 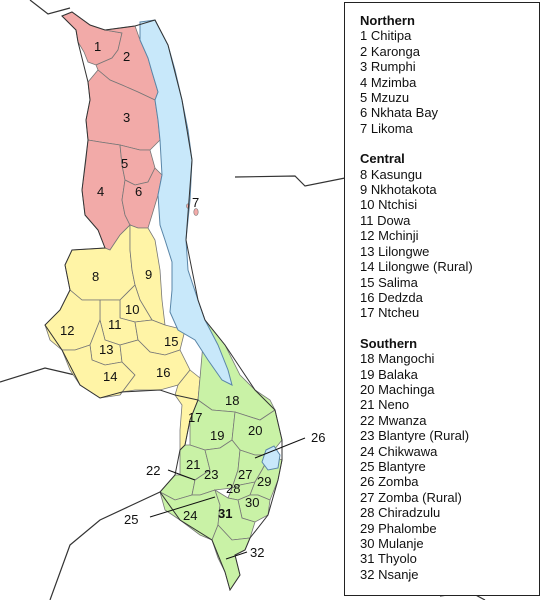 I want to click on region-northern, so click(x=112, y=131).